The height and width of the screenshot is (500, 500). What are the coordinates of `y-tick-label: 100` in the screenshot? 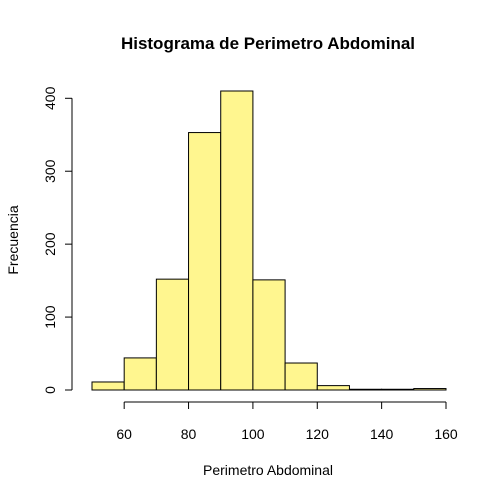 It's located at (50, 317).